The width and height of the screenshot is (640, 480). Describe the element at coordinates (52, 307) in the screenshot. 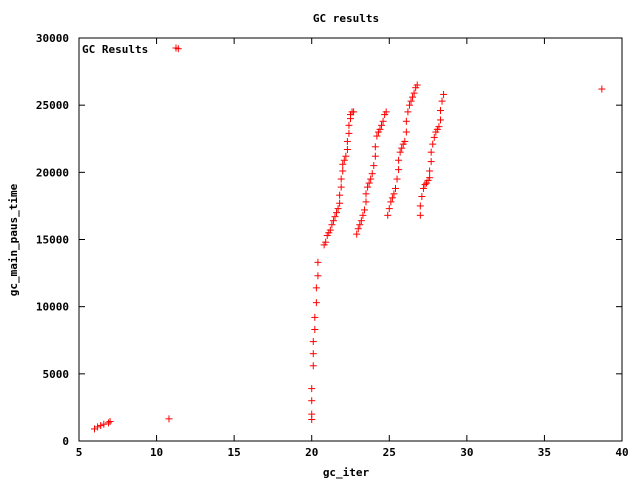

I see `y-tick-label-2: 10000` at that location.